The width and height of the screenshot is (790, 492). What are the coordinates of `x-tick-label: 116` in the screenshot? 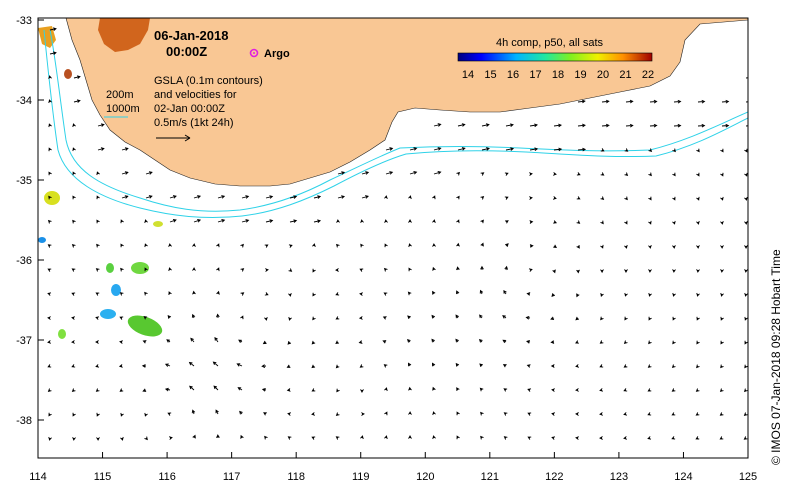 It's located at (167, 477).